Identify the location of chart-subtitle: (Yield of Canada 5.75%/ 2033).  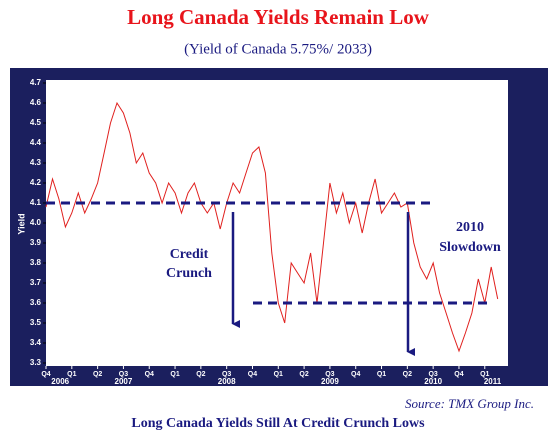
(278, 49).